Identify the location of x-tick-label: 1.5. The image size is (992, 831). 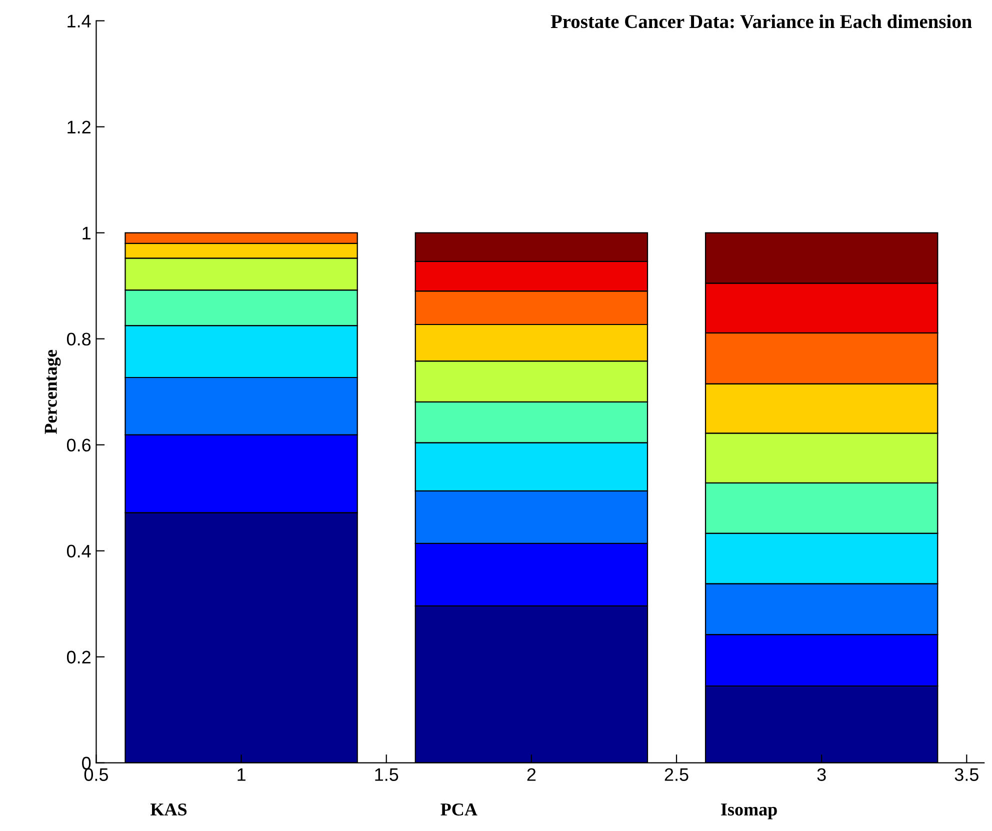
(386, 774).